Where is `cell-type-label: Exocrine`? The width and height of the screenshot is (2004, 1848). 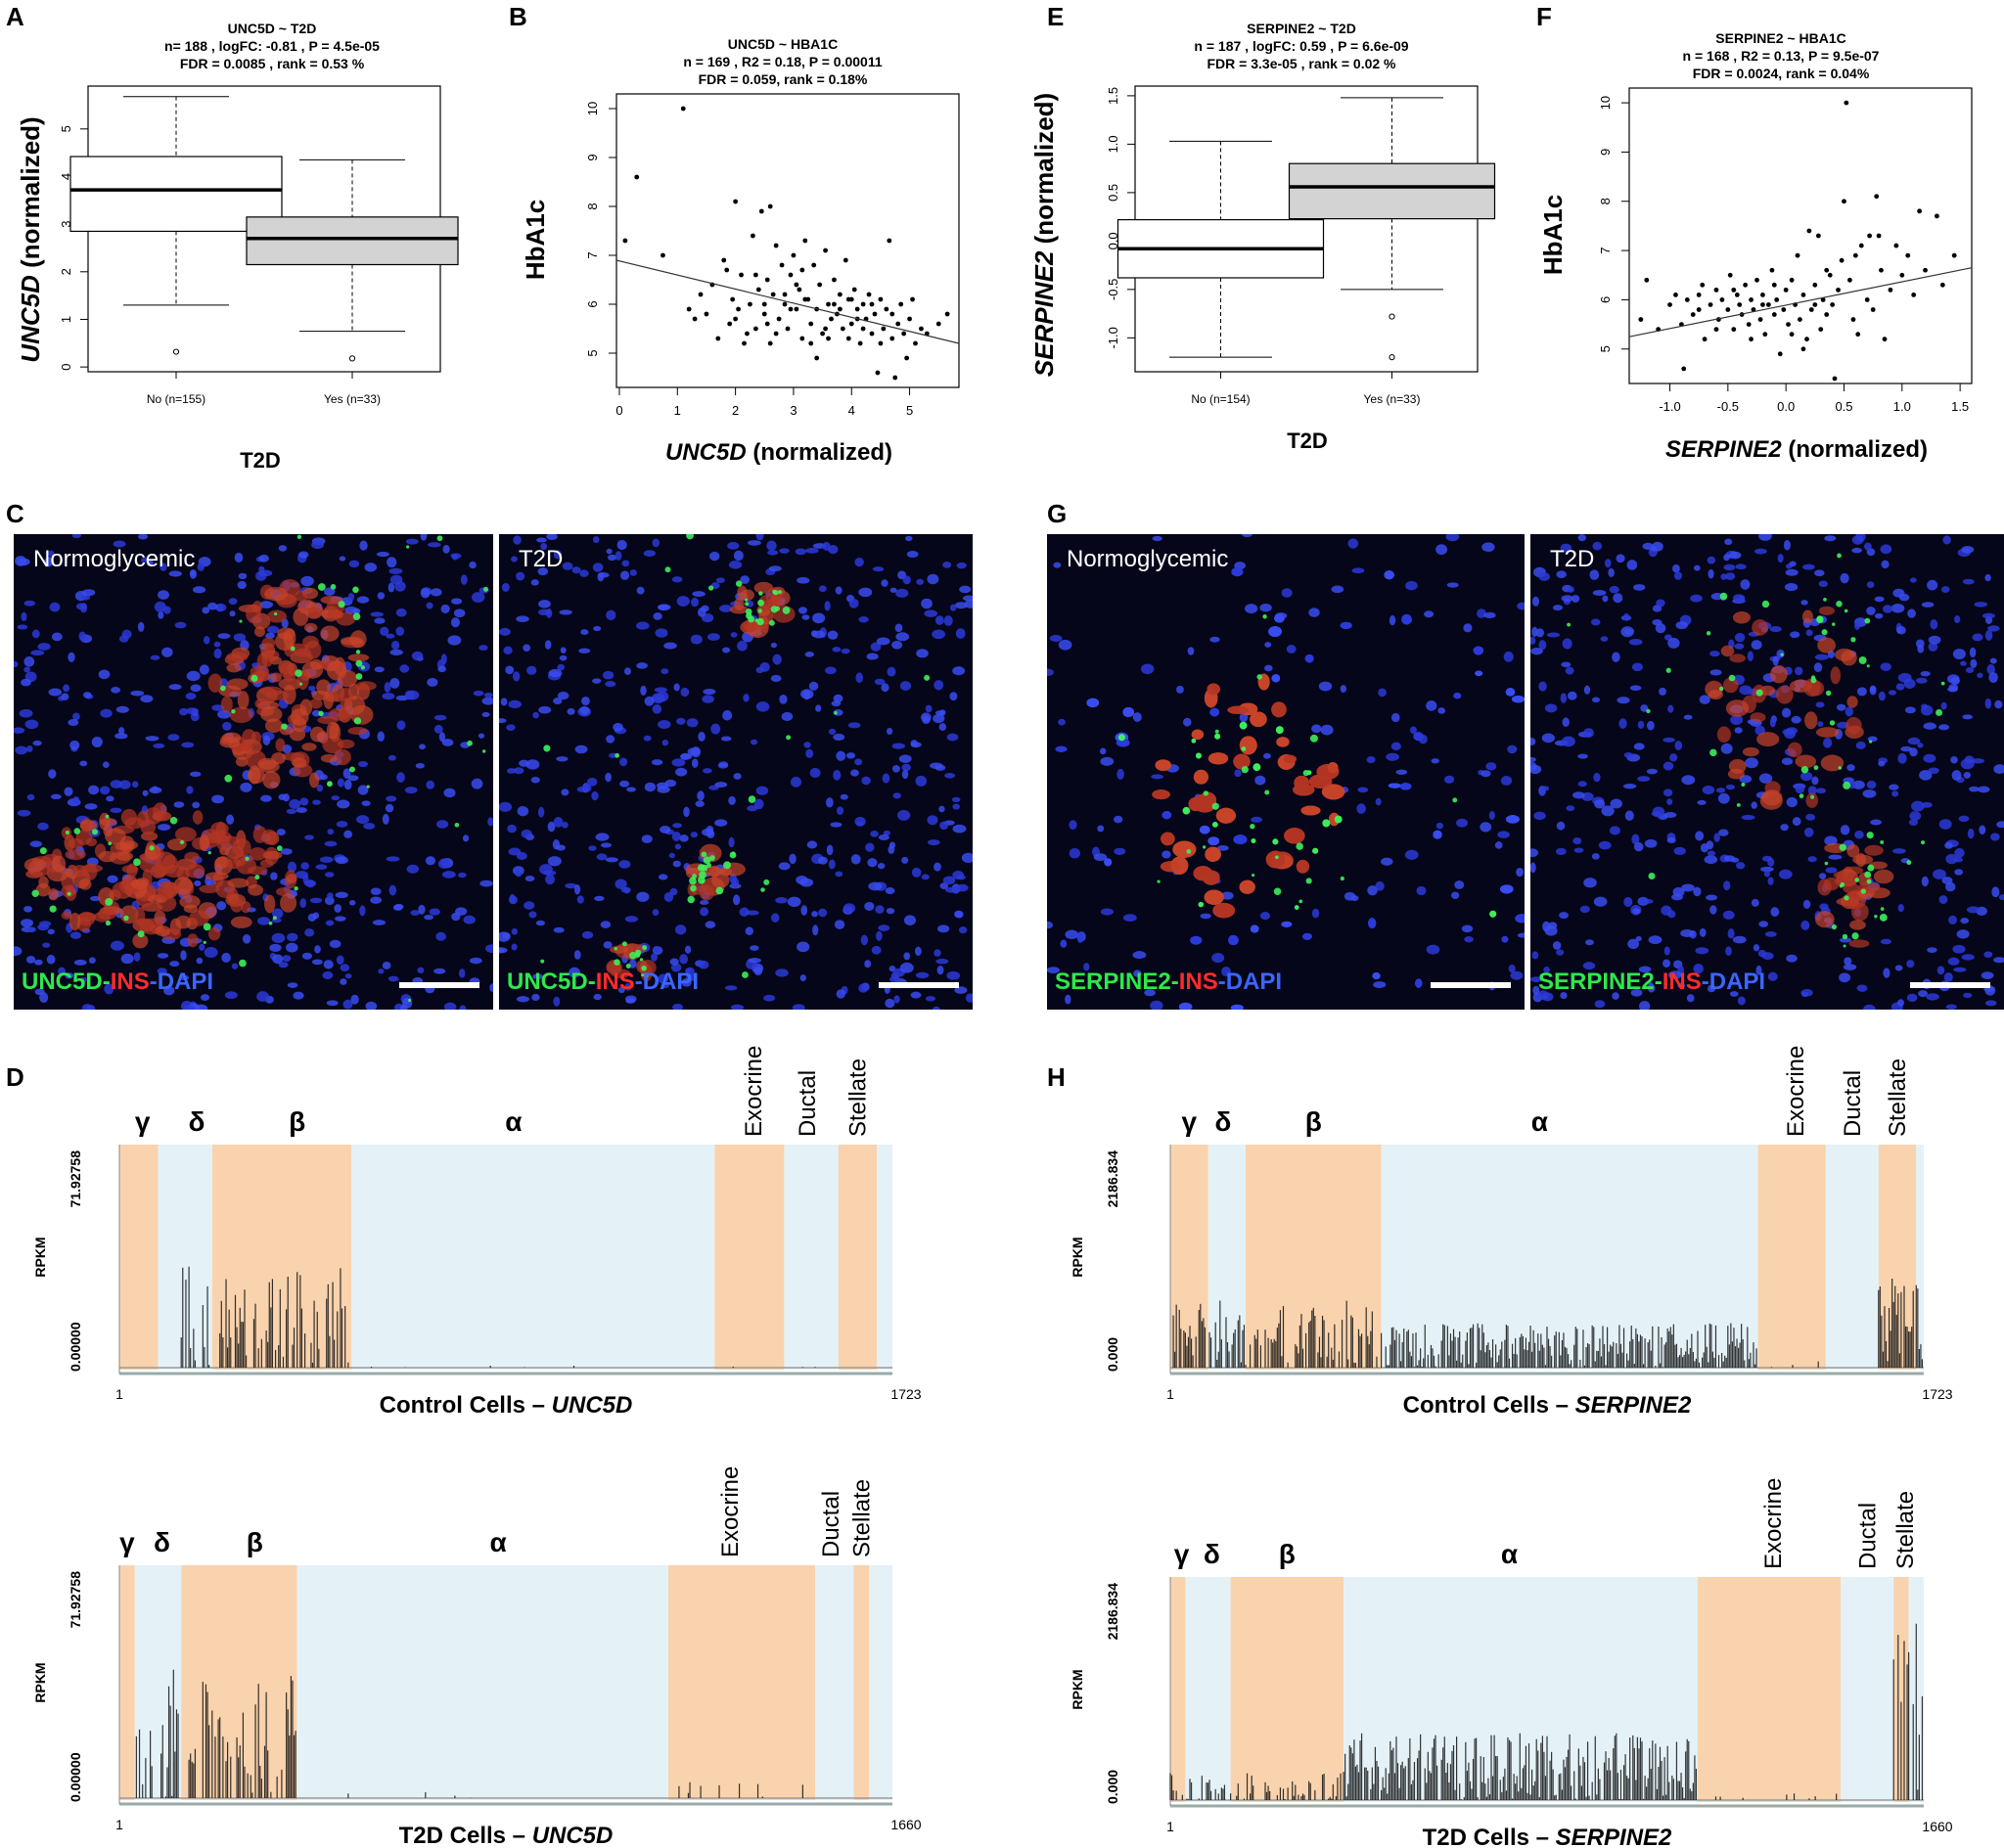
cell-type-label: Exocrine is located at coordinates (1773, 1523).